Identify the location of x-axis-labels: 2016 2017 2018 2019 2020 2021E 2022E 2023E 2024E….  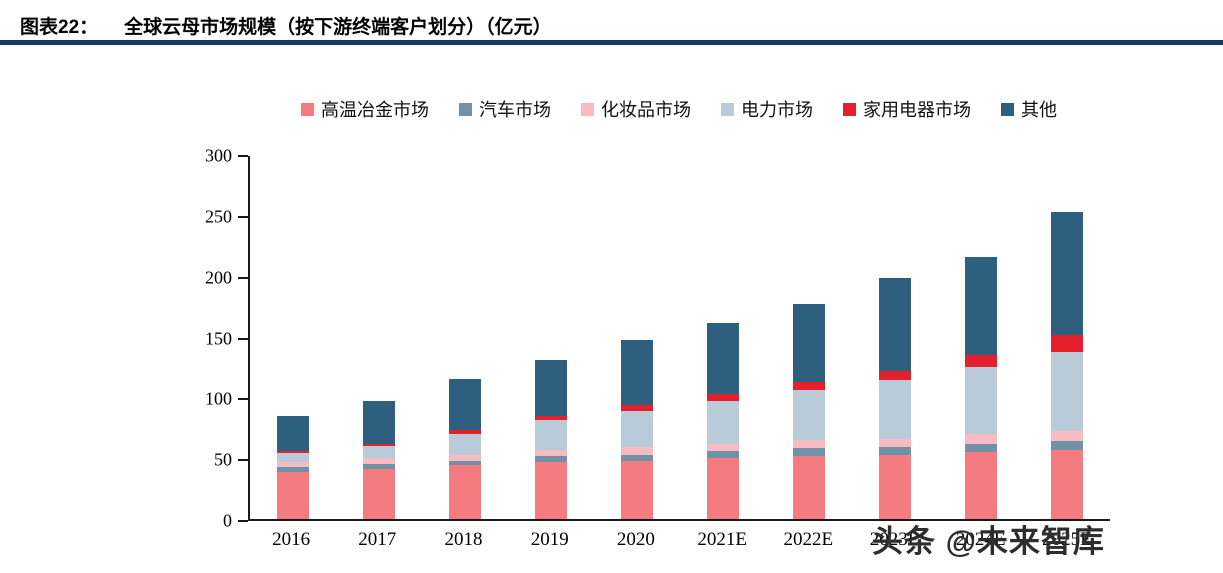
(679, 540).